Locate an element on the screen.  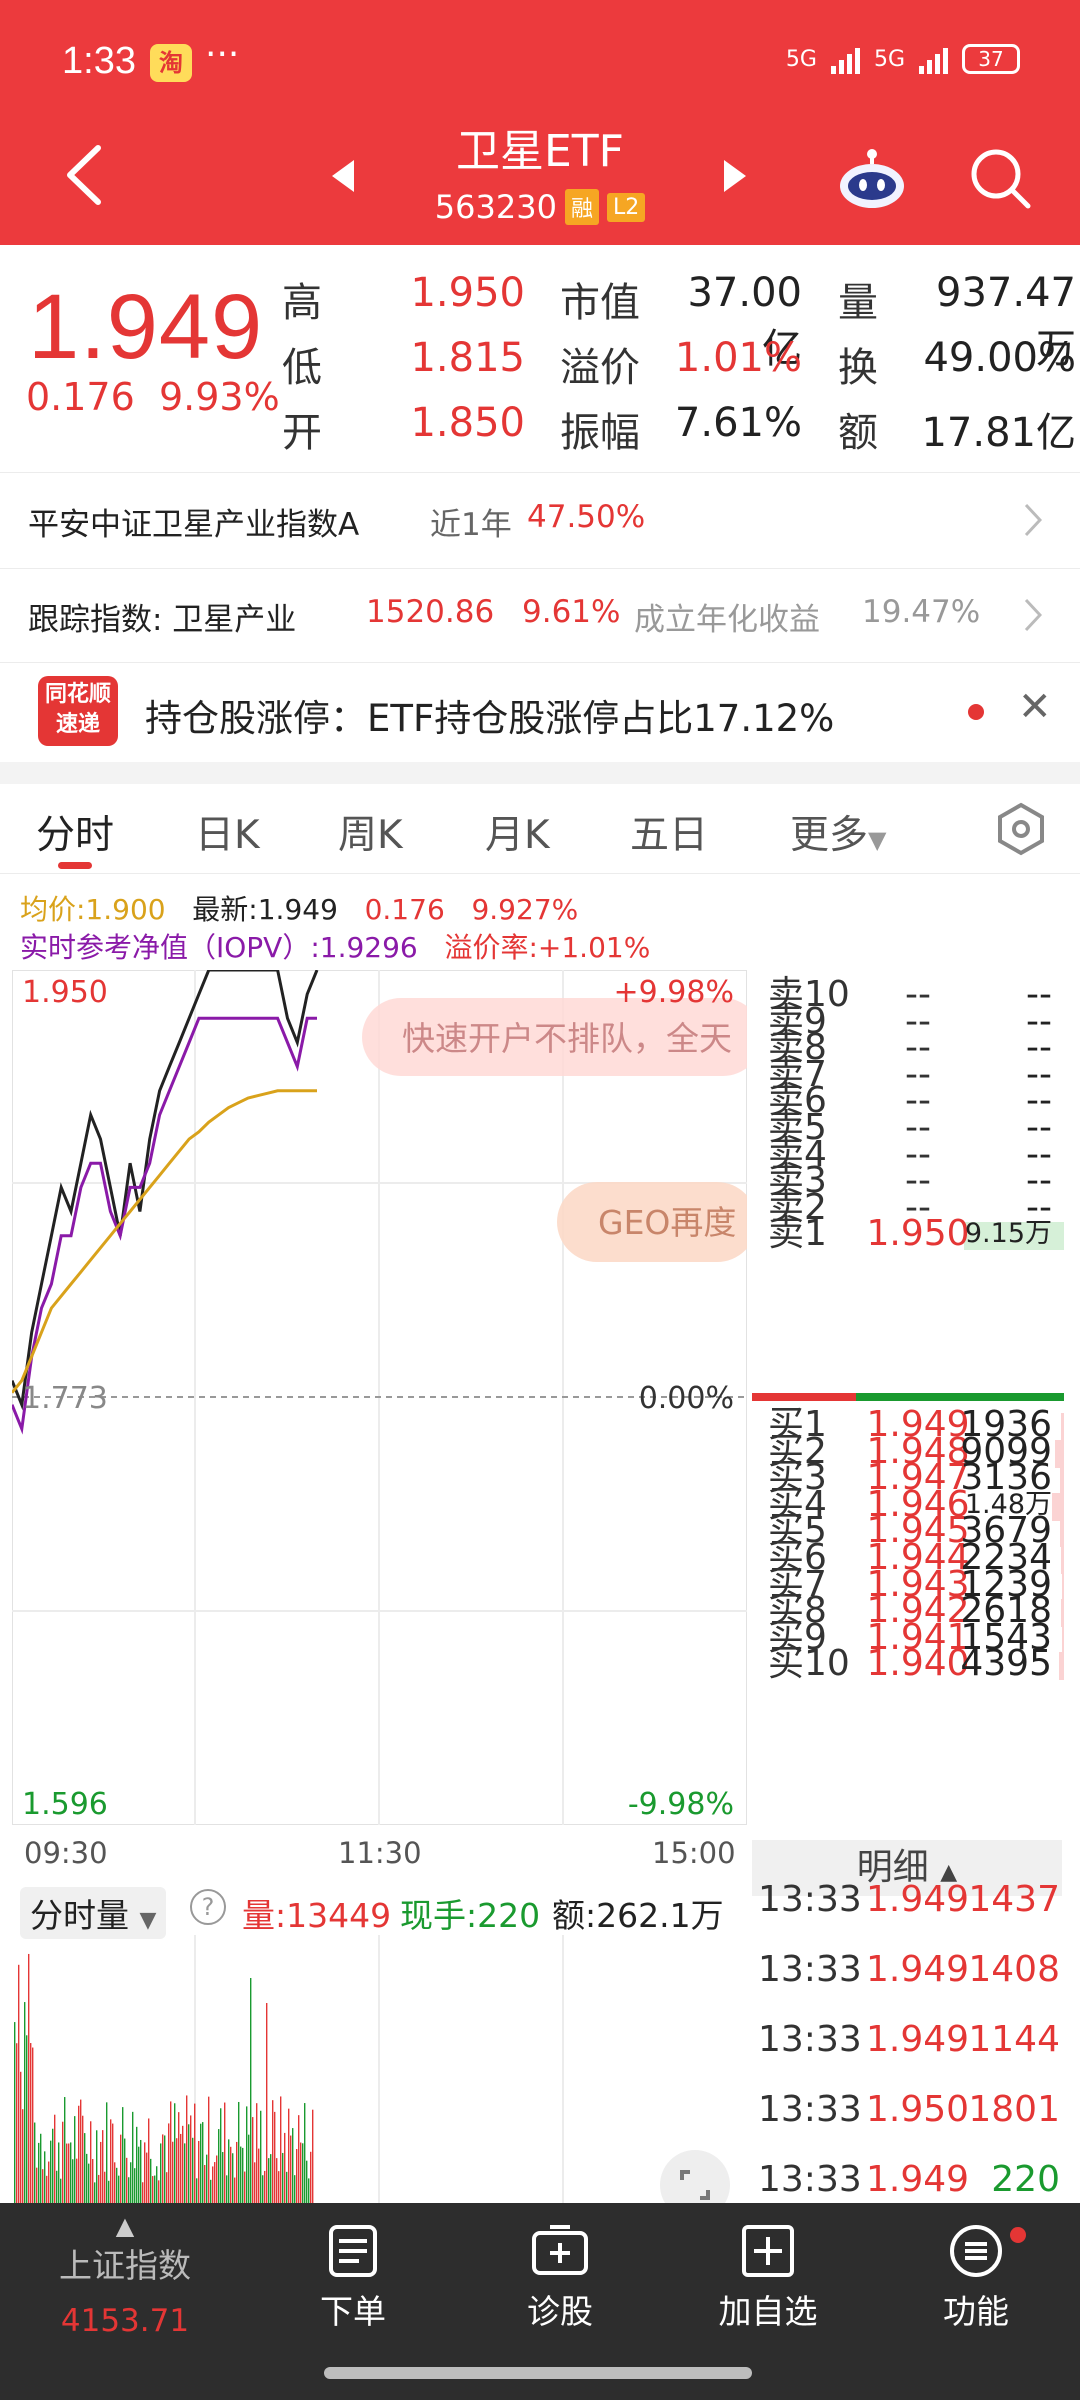
order-book-buy-row: 买10 1.940 4395 is located at coordinates (908, 1664).